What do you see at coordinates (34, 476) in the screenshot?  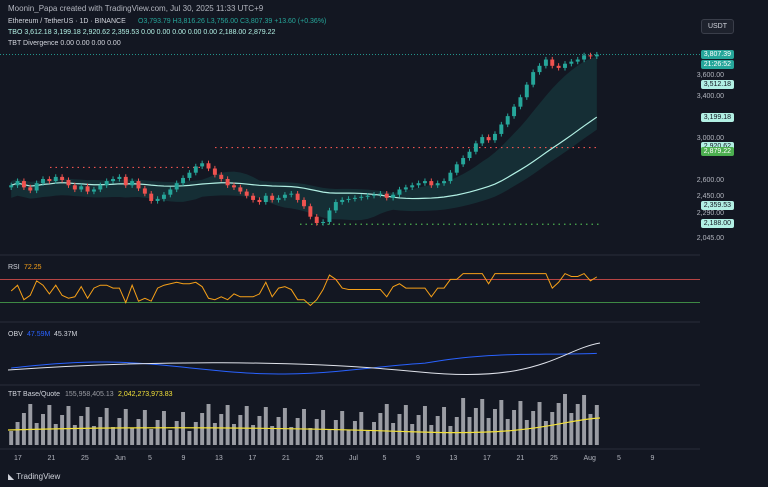 I see `tradingview-brand: ◣ TradingView` at bounding box center [34, 476].